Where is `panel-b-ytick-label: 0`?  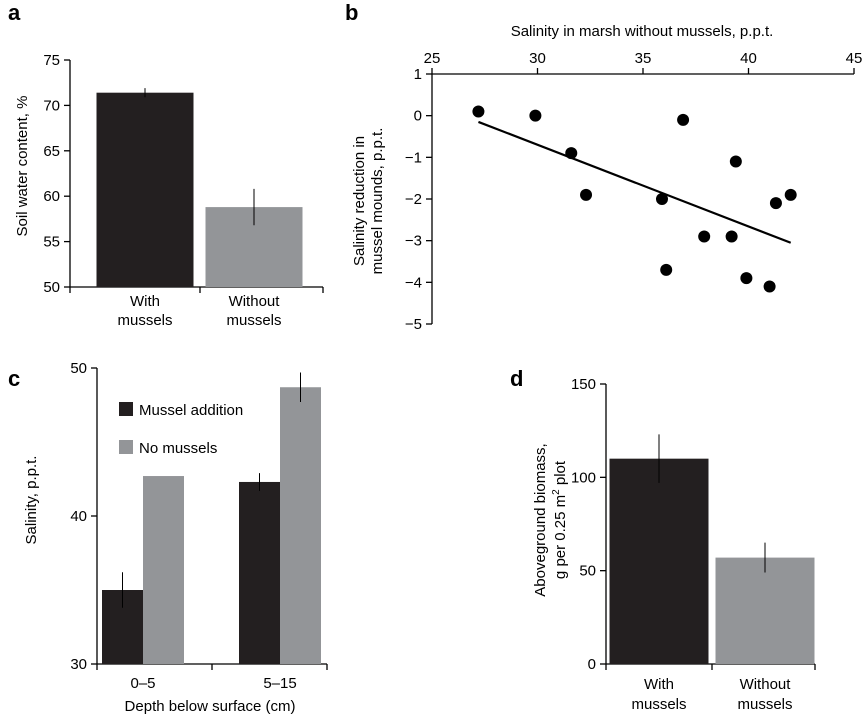 panel-b-ytick-label: 0 is located at coordinates (418, 116).